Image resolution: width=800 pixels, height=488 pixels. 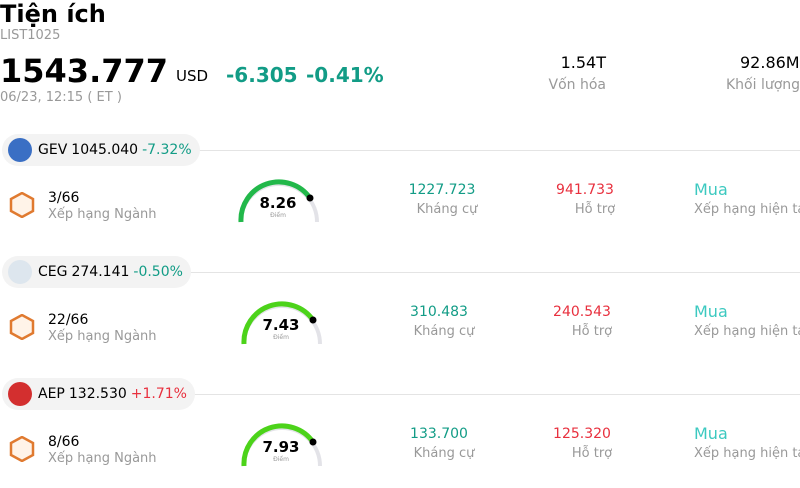 I want to click on rank: 3/66, so click(x=64, y=198).